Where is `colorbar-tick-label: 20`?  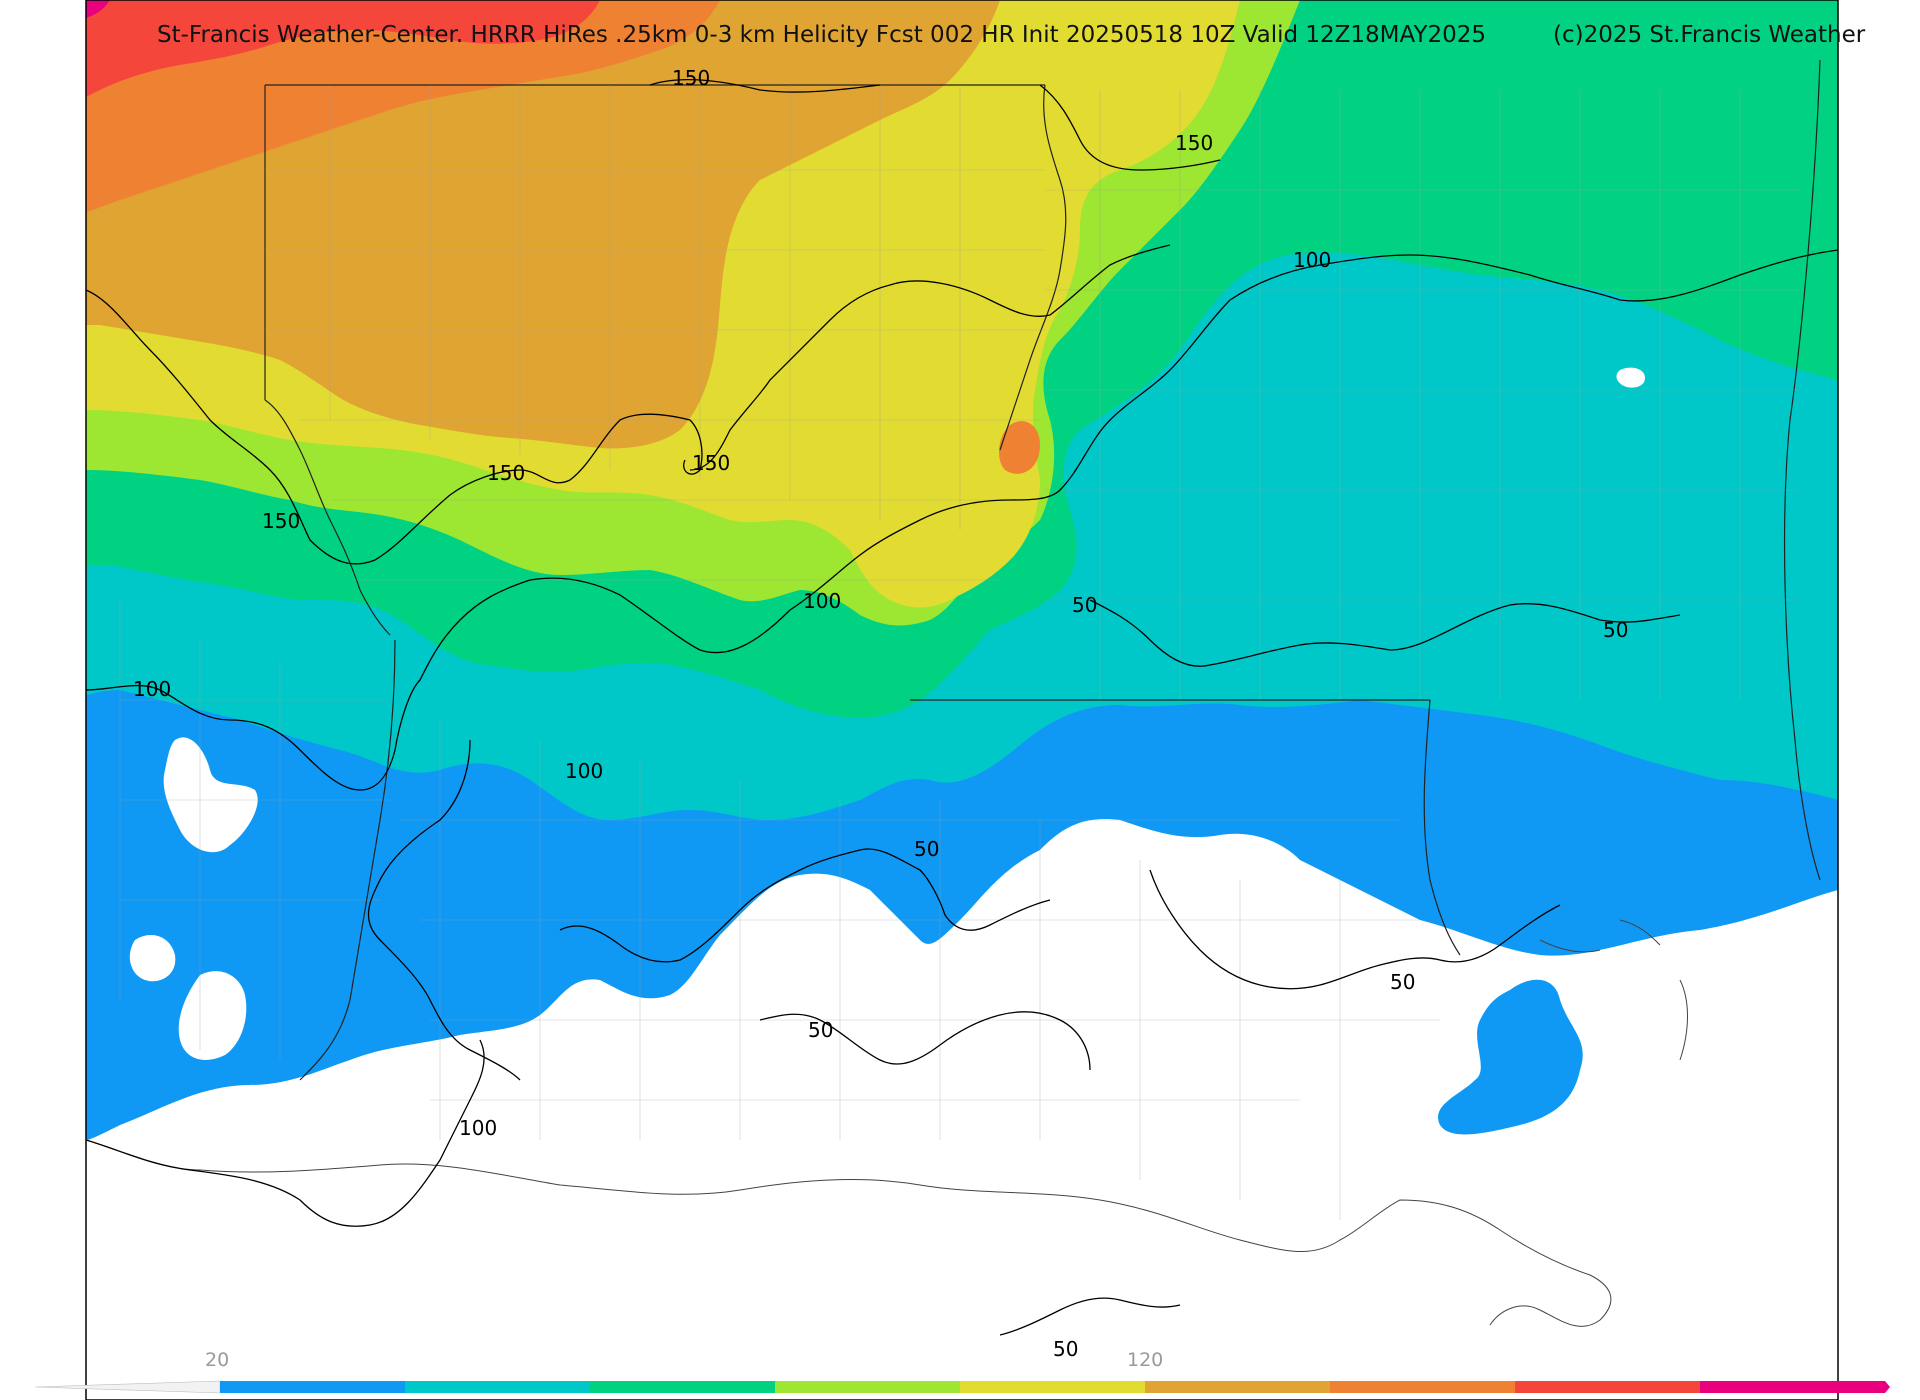 colorbar-tick-label: 20 is located at coordinates (217, 1360).